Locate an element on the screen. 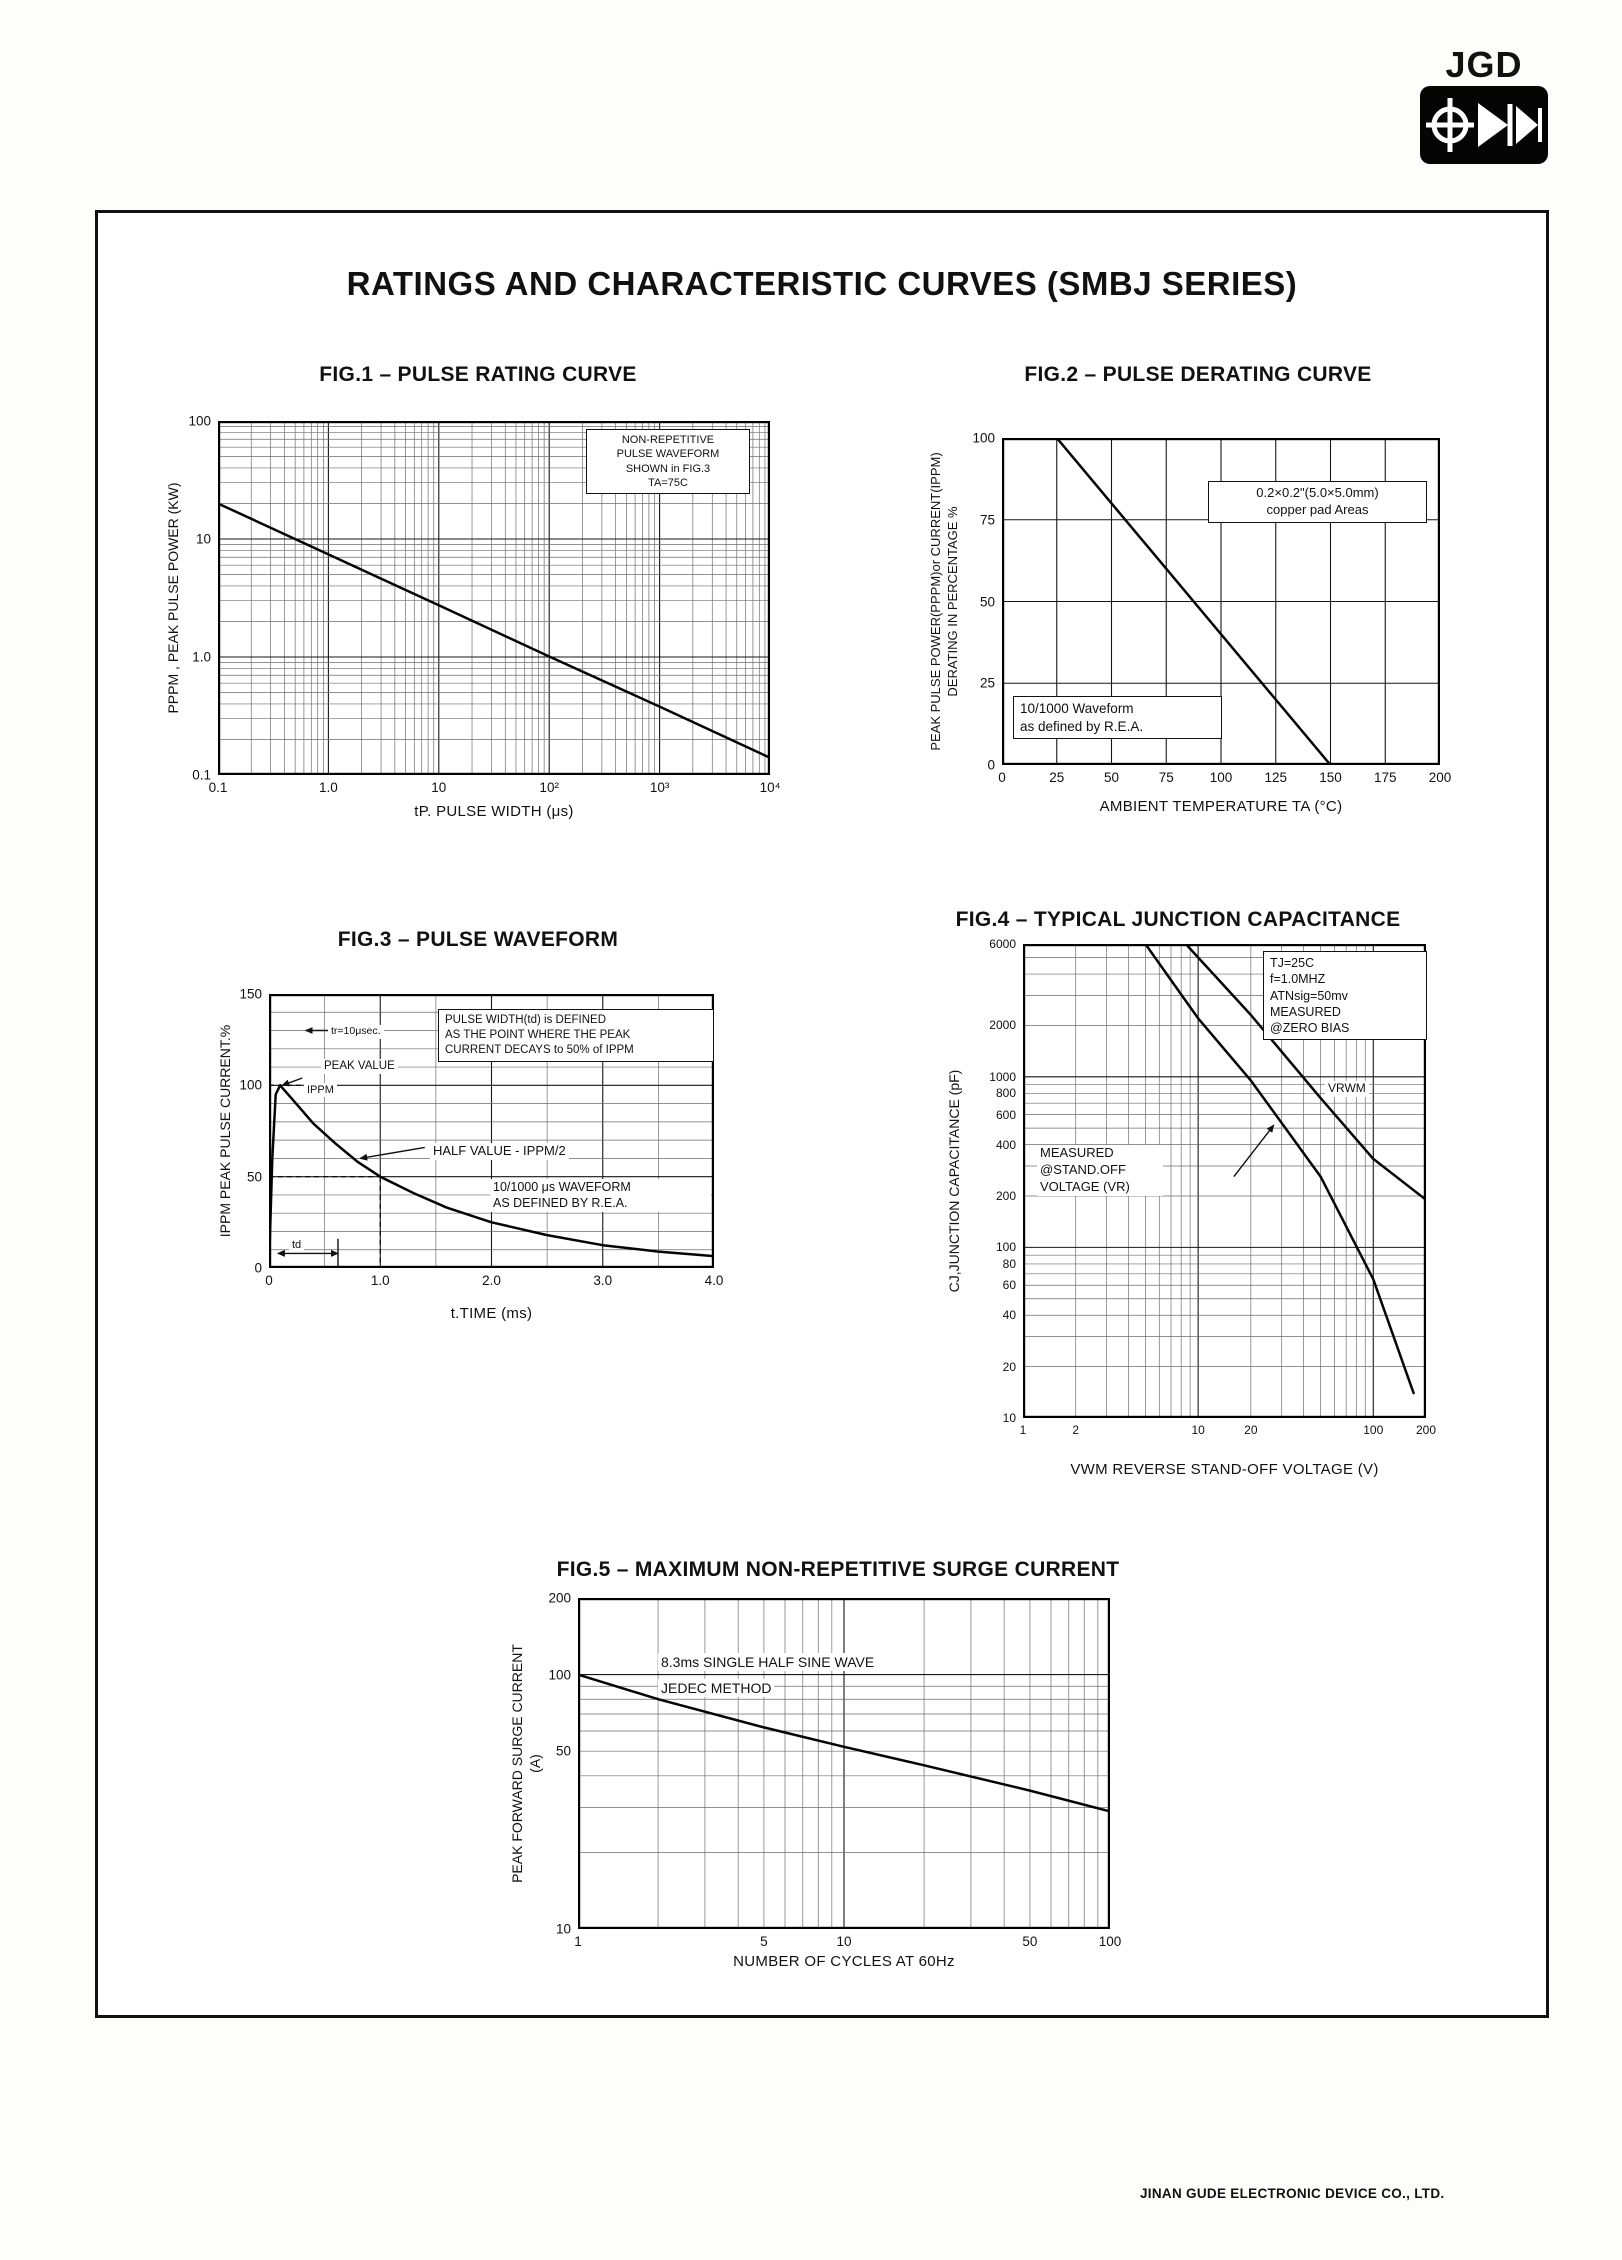 This screenshot has height=2260, width=1622. fig5-y-axis-label: PEAK FORWARD SURGE CURRENT (A) is located at coordinates (526, 1763).